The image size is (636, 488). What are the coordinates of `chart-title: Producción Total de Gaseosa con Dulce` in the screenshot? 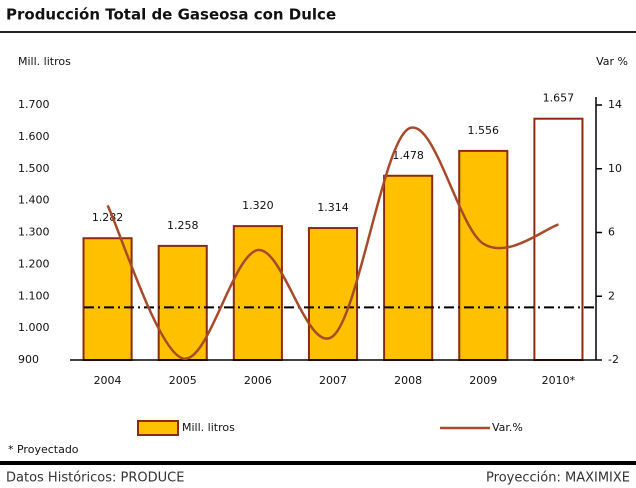 It's located at (171, 15).